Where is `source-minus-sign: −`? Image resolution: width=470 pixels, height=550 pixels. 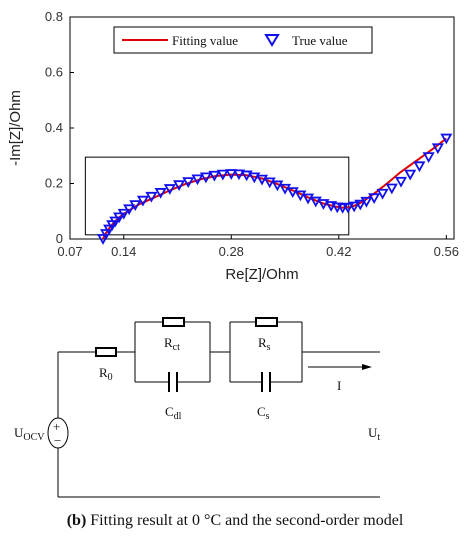
source-minus-sign: − is located at coordinates (57, 440).